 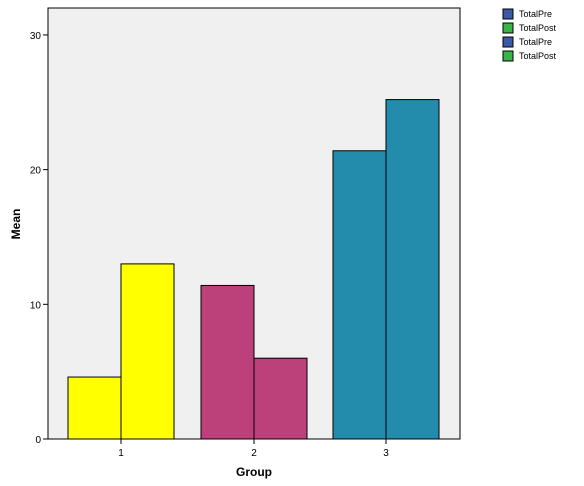 What do you see at coordinates (529, 35) in the screenshot?
I see `legend: TotalPre TotalPost TotalPre TotalPost` at bounding box center [529, 35].